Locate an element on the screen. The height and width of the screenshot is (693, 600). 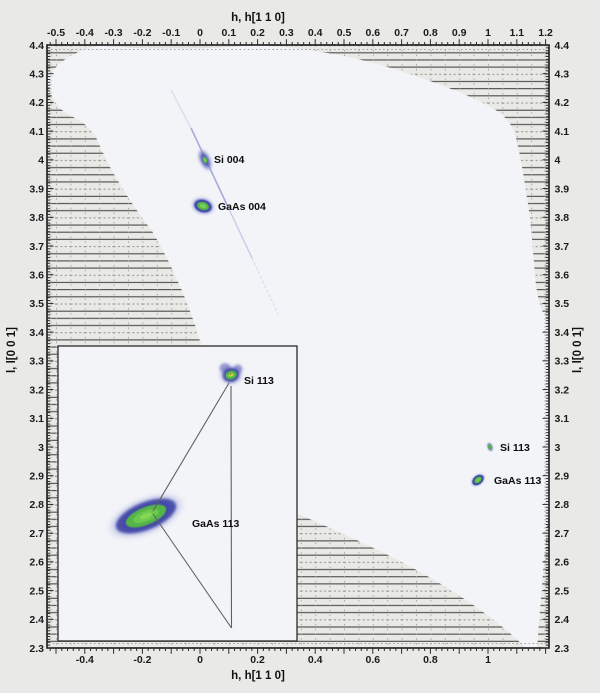
tick-label: 0.9 is located at coordinates (459, 33).